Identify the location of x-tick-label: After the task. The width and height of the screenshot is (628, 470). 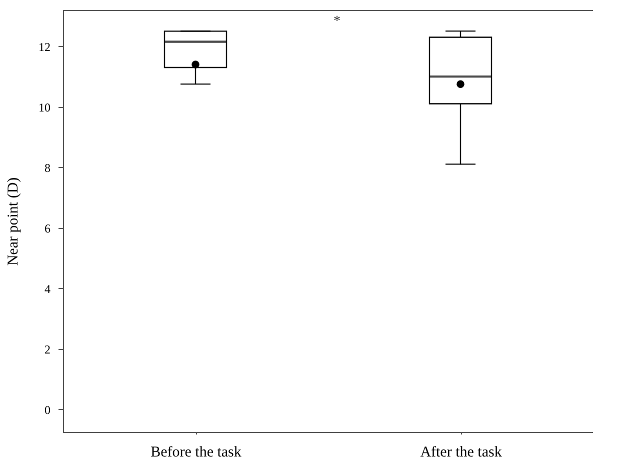
(461, 452).